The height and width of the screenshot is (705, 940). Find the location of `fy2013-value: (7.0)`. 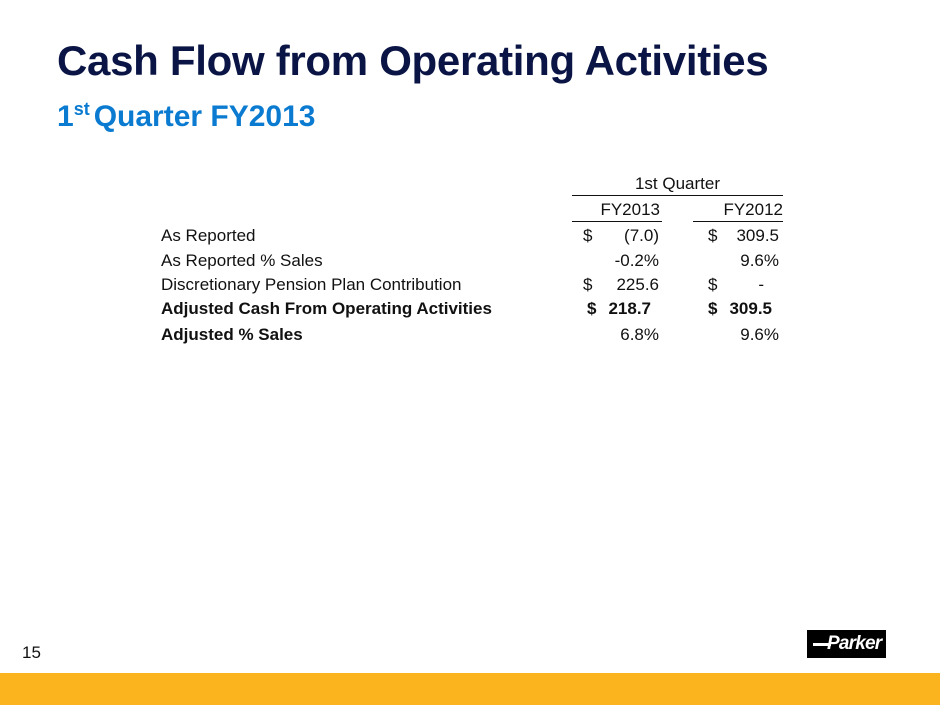

fy2013-value: (7.0) is located at coordinates (641, 235).